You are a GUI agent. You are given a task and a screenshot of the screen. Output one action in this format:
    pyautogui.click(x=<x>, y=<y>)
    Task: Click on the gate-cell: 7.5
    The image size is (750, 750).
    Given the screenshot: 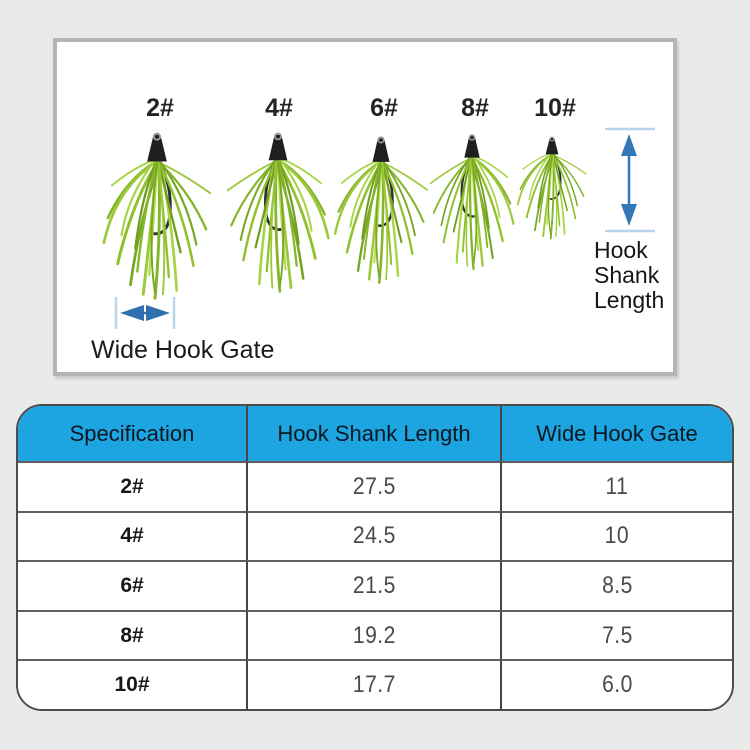 What is the action you would take?
    pyautogui.click(x=616, y=634)
    